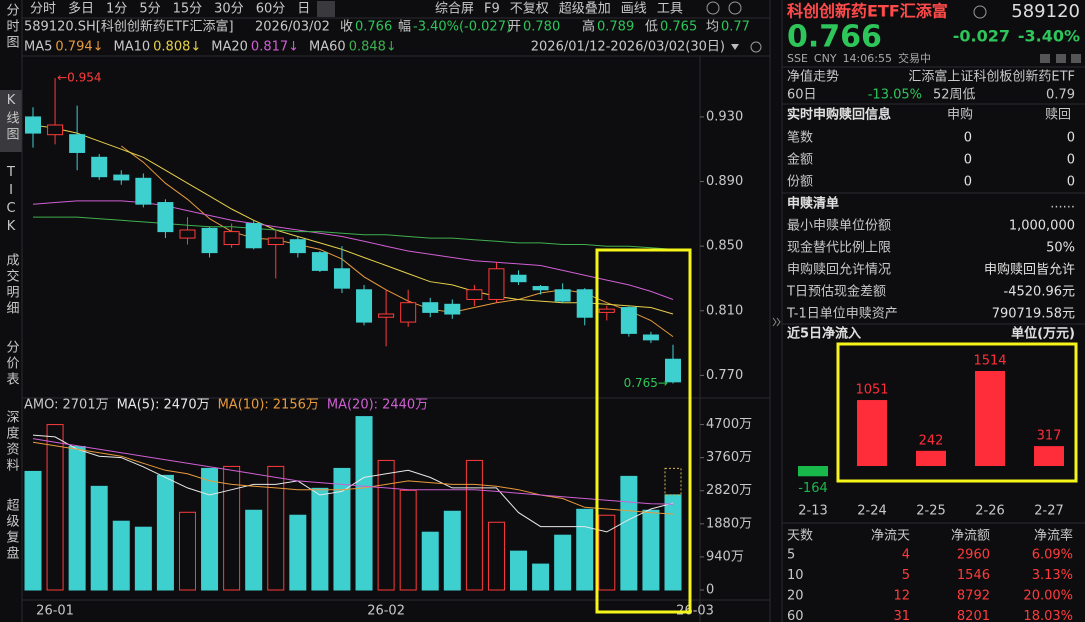 The width and height of the screenshot is (1085, 622). Describe the element at coordinates (980, 12) in the screenshot. I see `info-icon` at that location.